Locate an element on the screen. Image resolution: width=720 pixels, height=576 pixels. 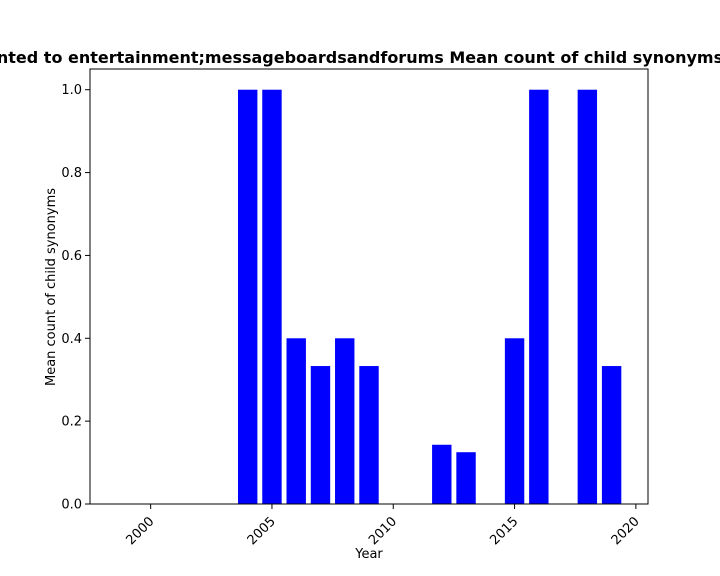
bar-2005 is located at coordinates (272, 296).